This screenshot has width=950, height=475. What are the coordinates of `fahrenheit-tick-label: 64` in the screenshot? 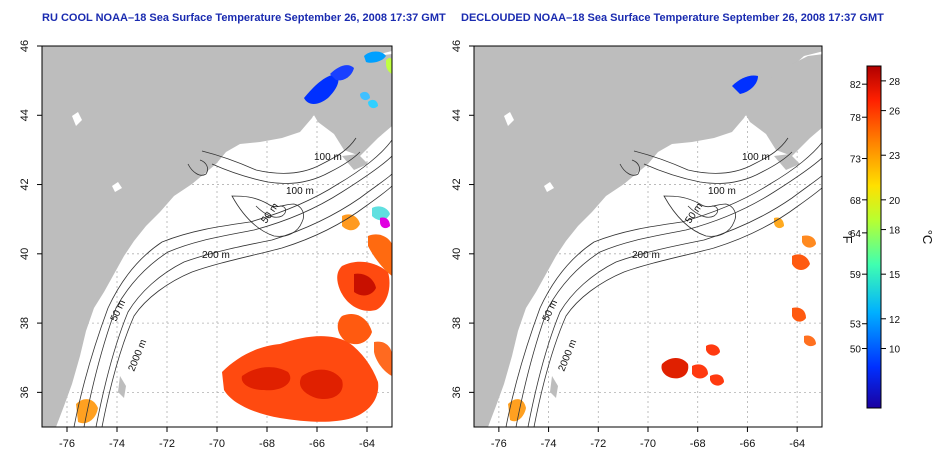 It's located at (856, 234).